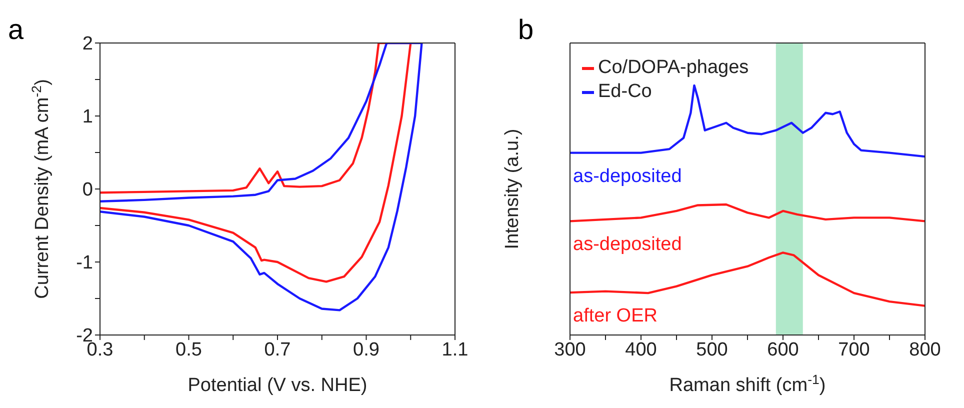 Image resolution: width=964 pixels, height=408 pixels. What do you see at coordinates (189, 349) in the screenshot?
I see `x-tick-label: 0.5` at bounding box center [189, 349].